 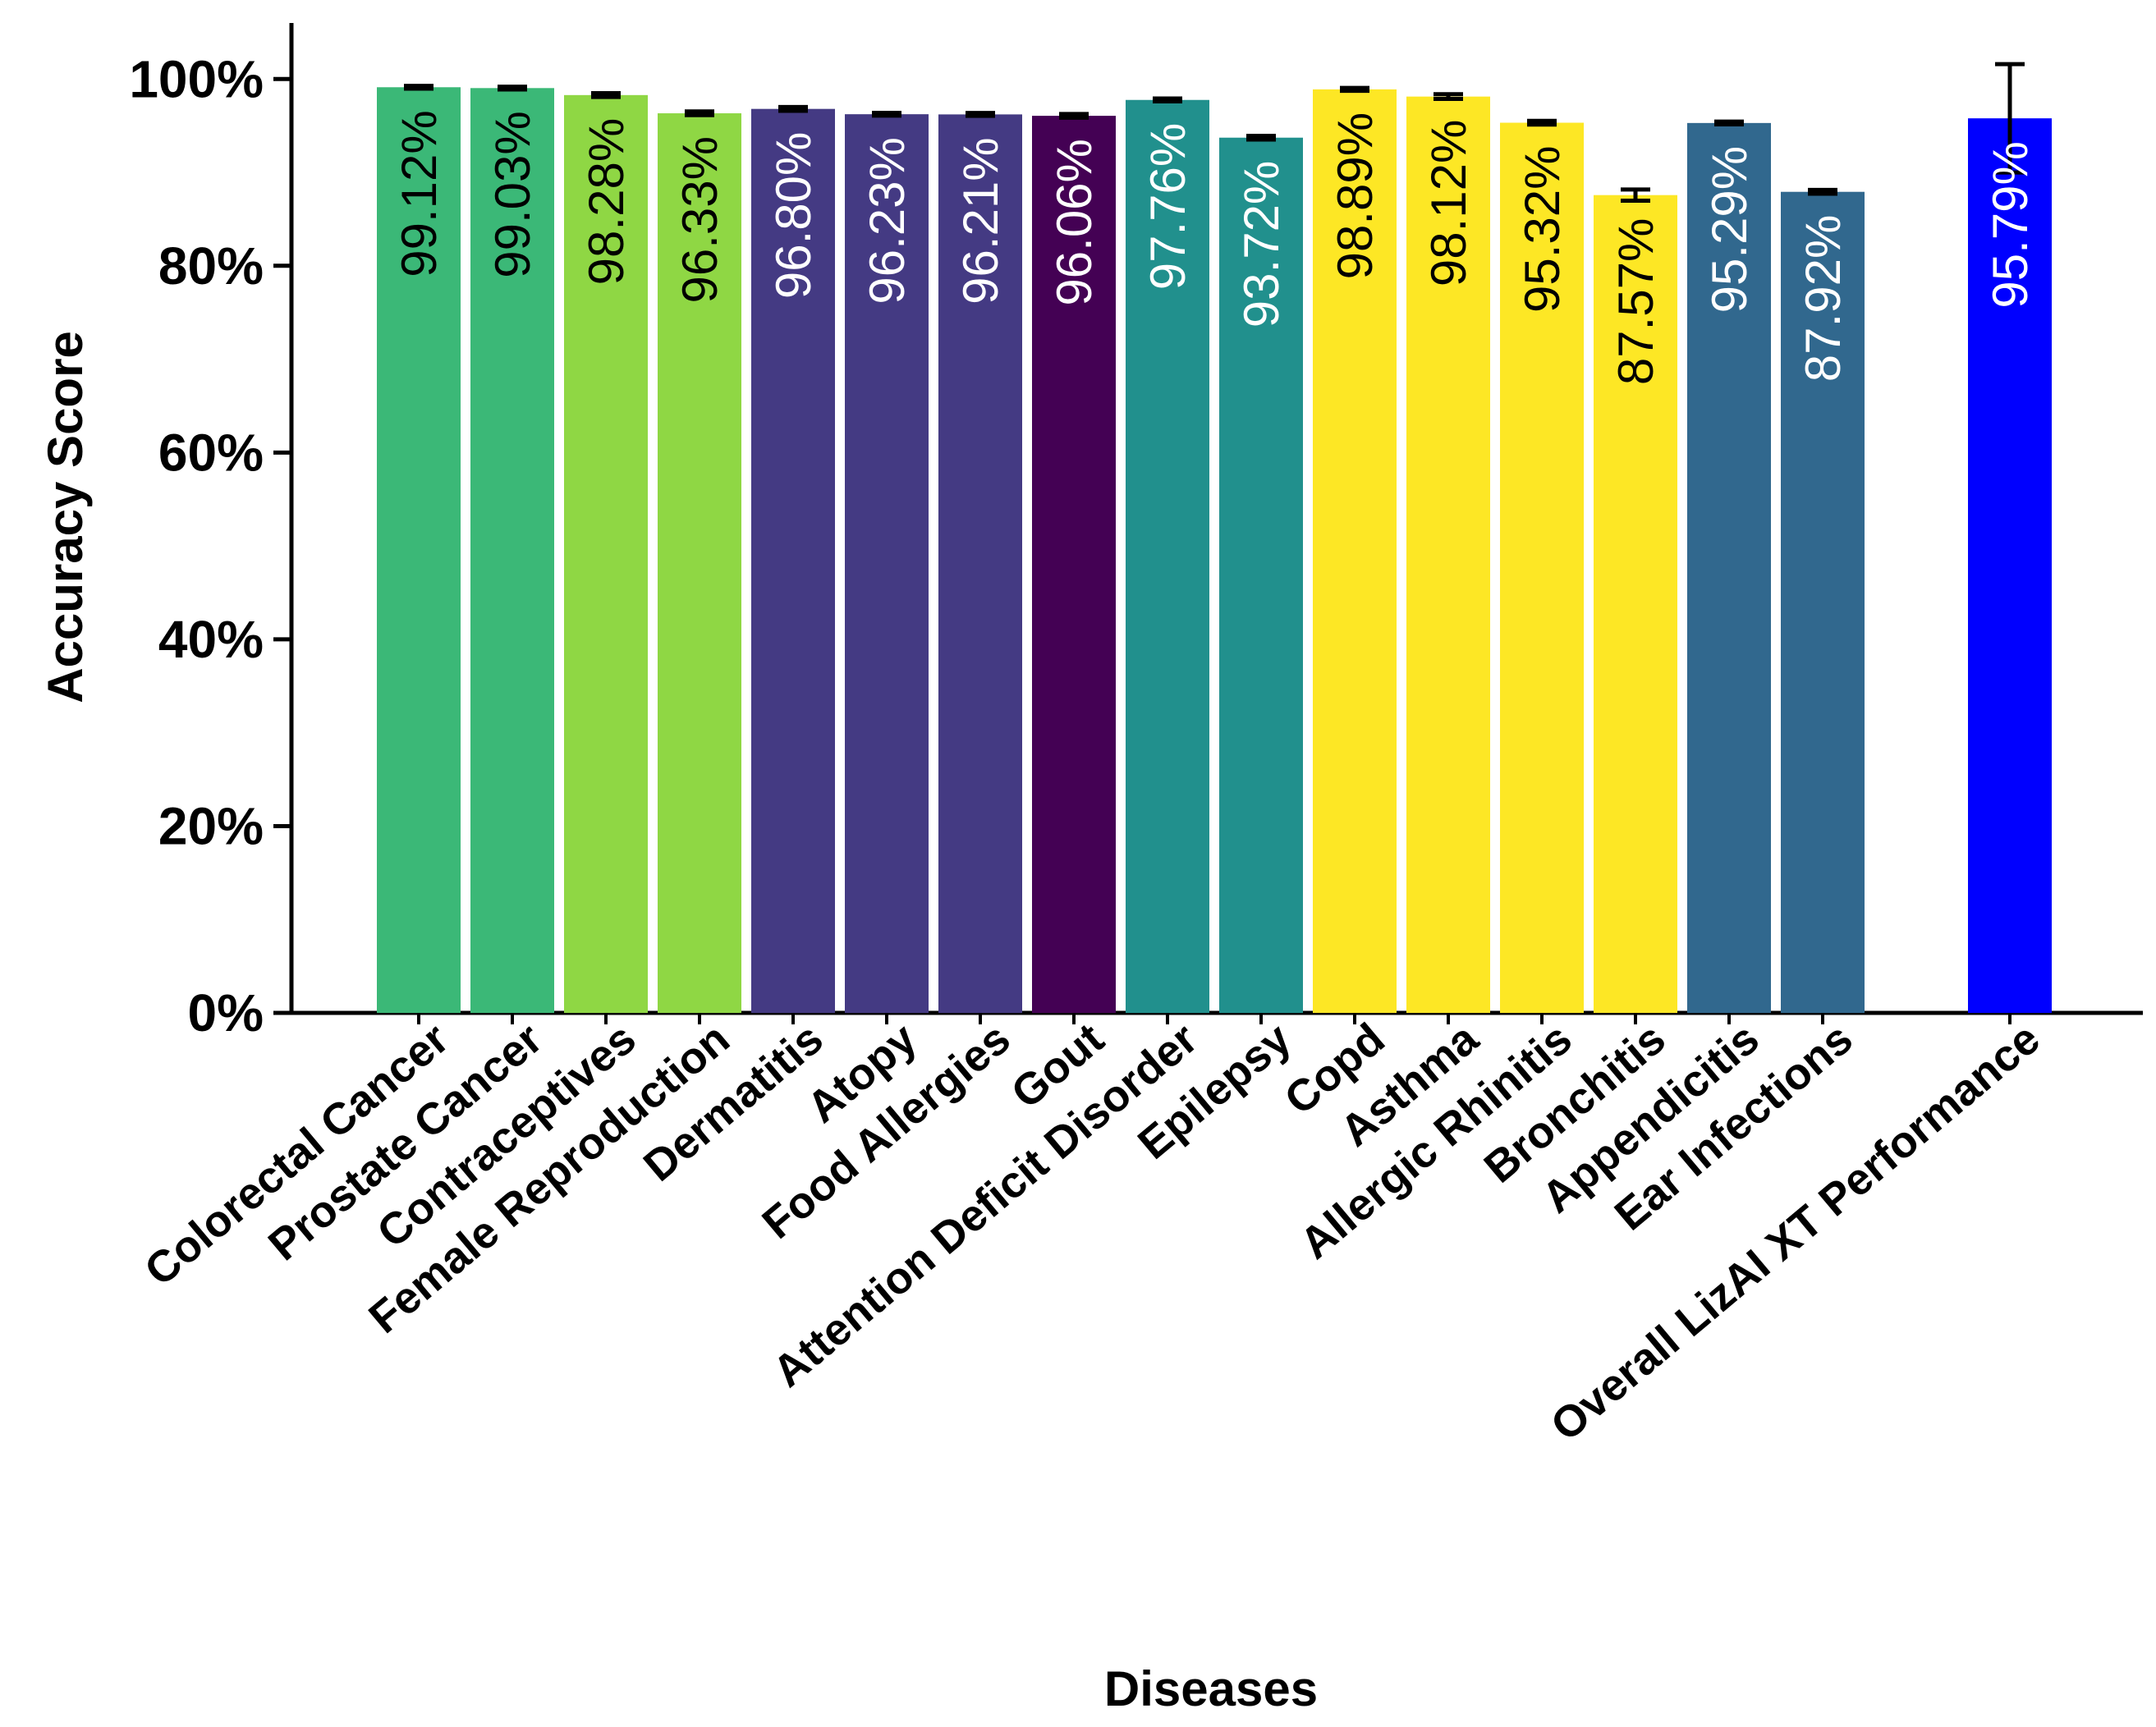 I want to click on y-tick-label: 20%, so click(x=211, y=825).